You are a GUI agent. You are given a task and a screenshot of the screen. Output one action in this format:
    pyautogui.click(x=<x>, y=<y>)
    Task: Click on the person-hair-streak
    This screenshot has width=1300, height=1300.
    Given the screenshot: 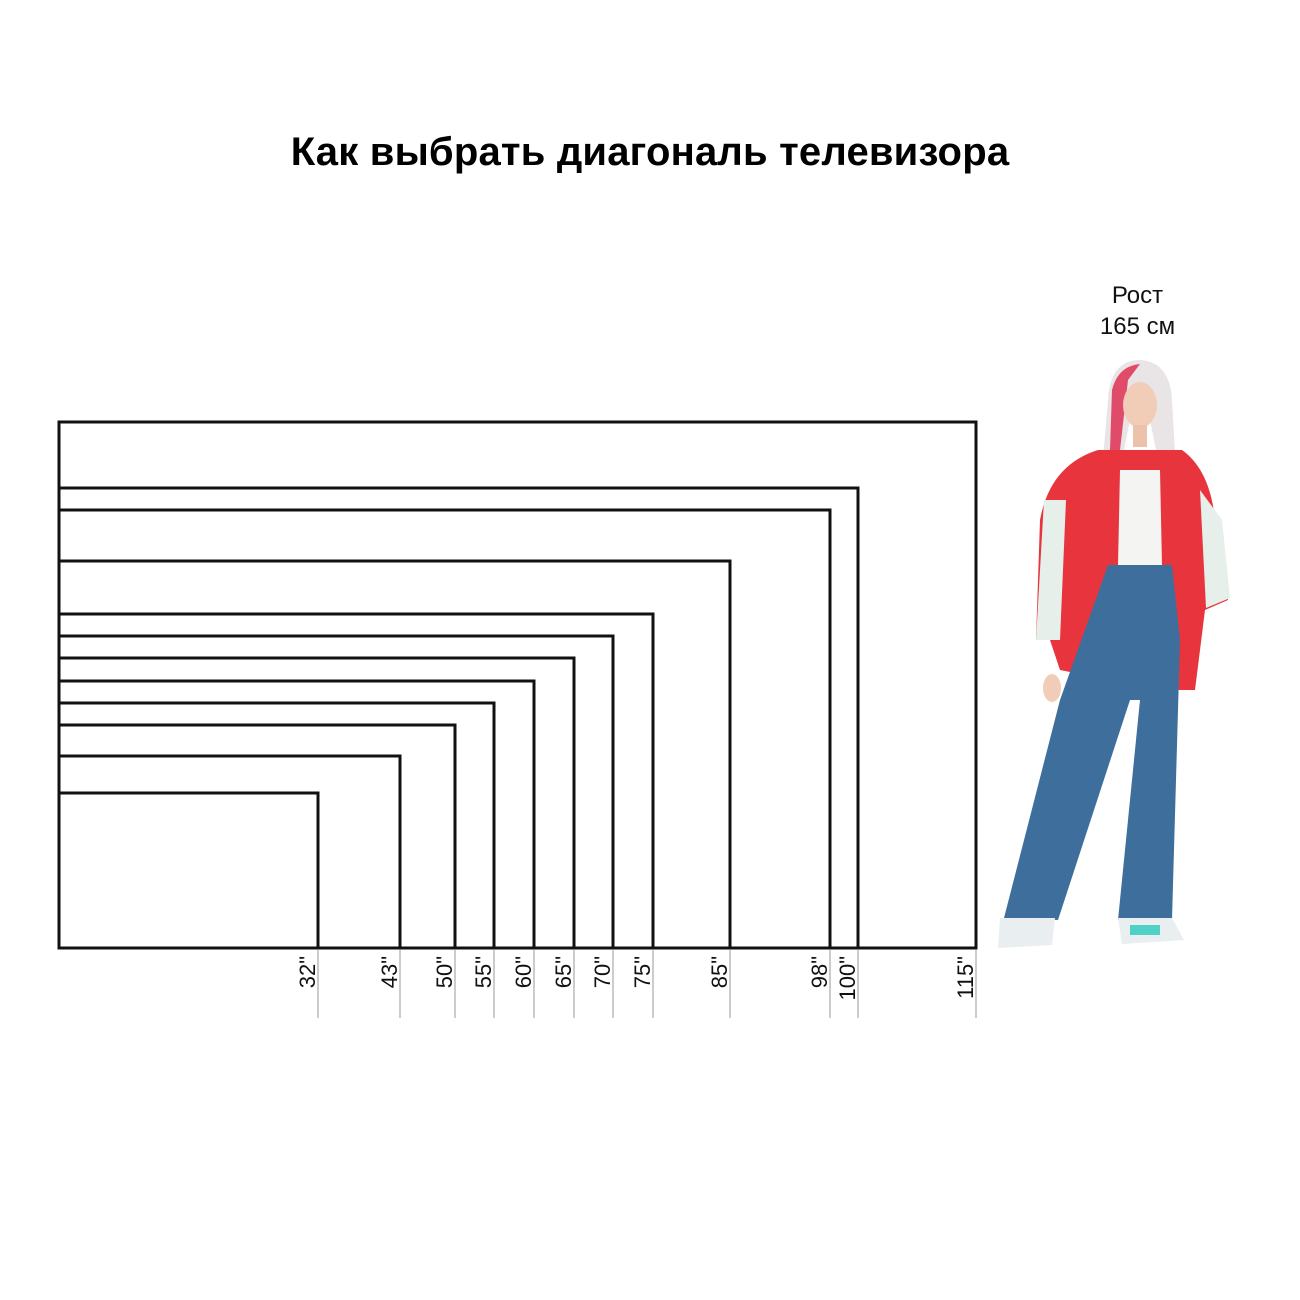 What is the action you would take?
    pyautogui.click(x=1125, y=407)
    